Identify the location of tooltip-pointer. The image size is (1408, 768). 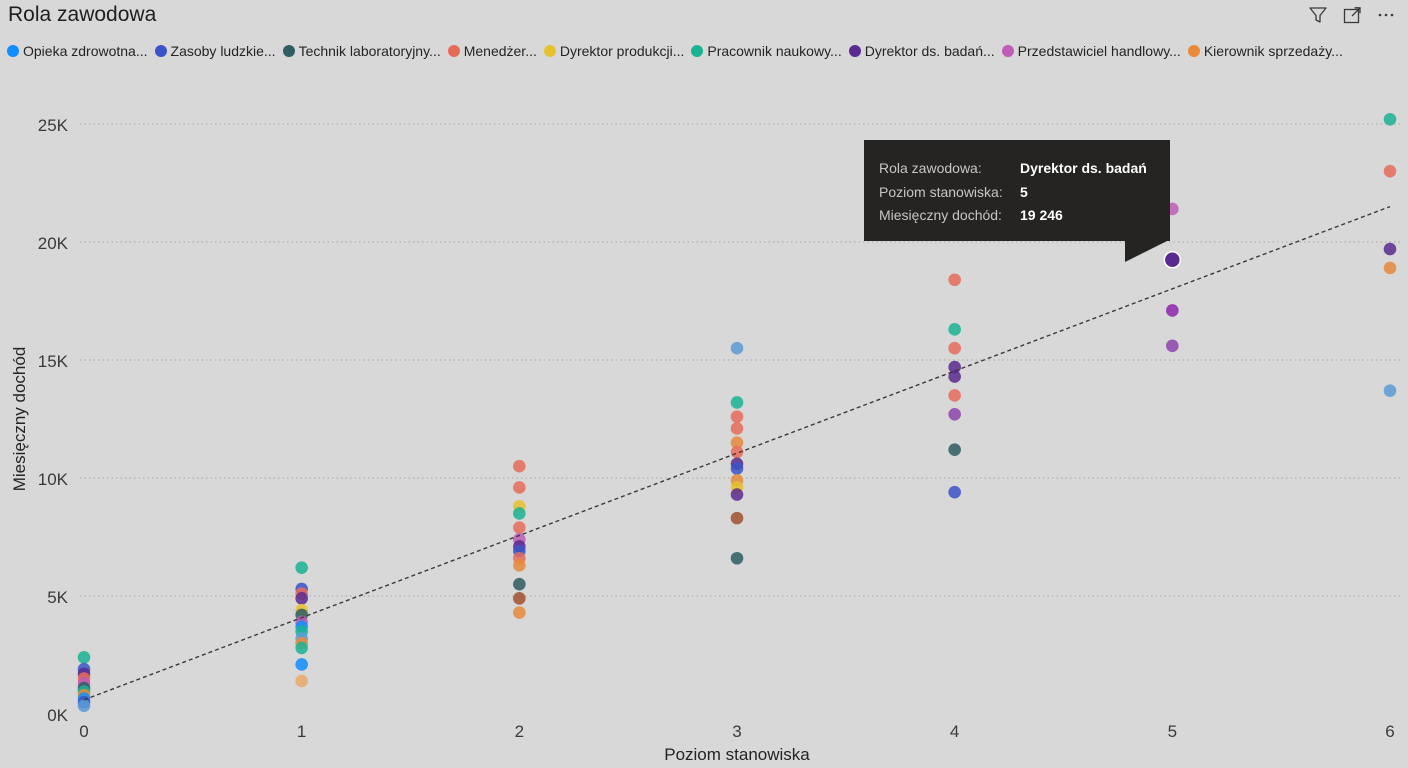
(1147, 251).